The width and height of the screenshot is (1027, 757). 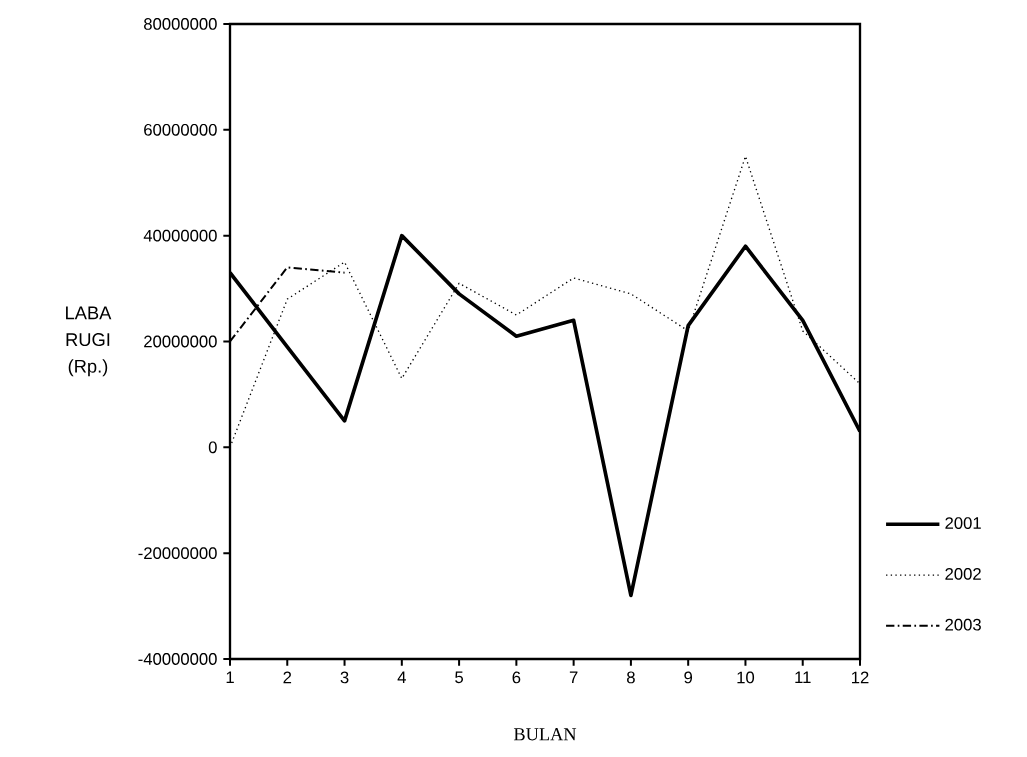 I want to click on y-tick-label: -40000000, so click(x=177, y=659).